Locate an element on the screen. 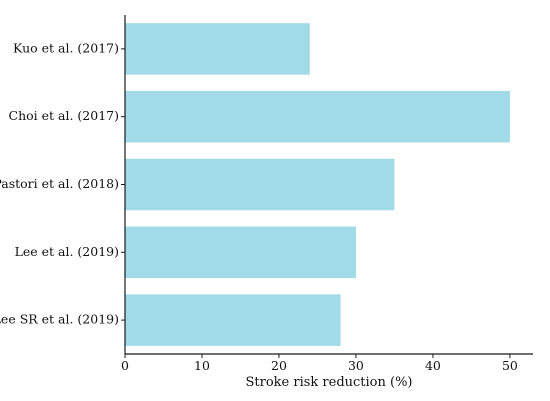 The width and height of the screenshot is (550, 401). x-tick-label-2: 20 is located at coordinates (279, 365).